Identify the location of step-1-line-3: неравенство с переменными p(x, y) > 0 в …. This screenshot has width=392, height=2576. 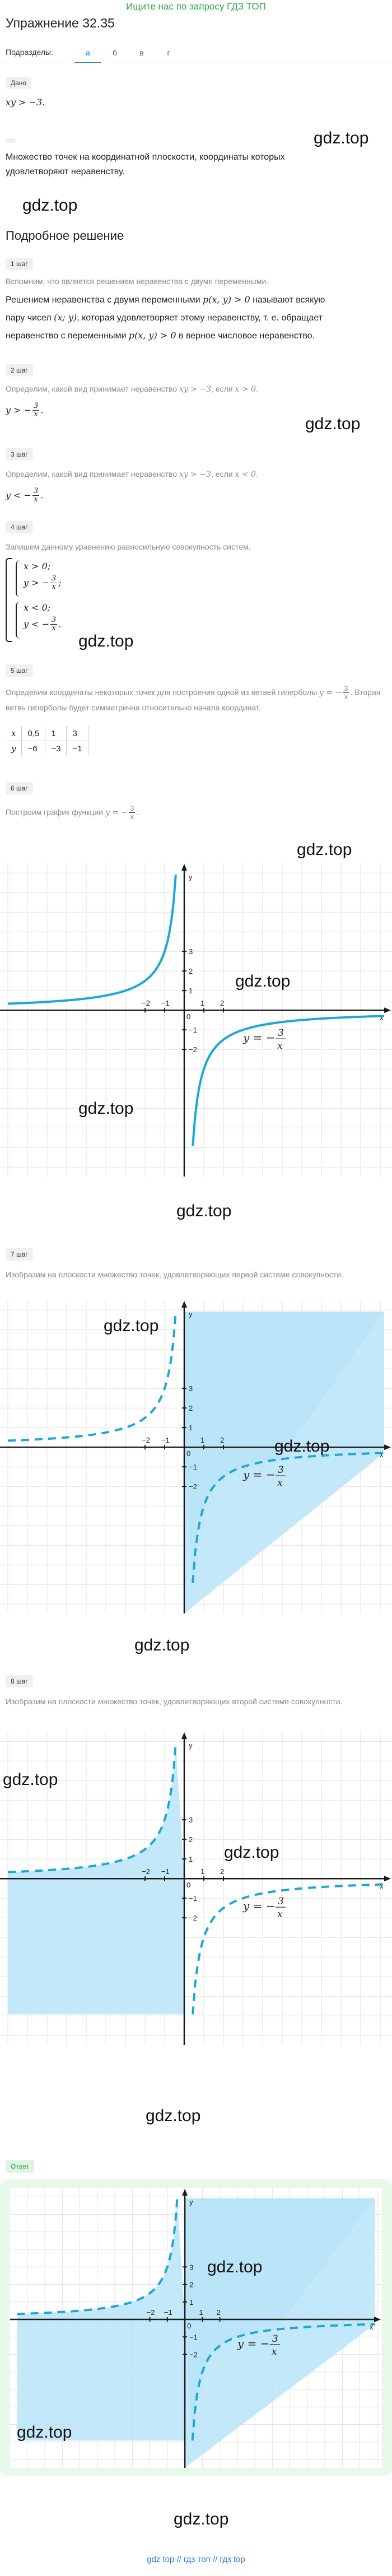
(161, 335).